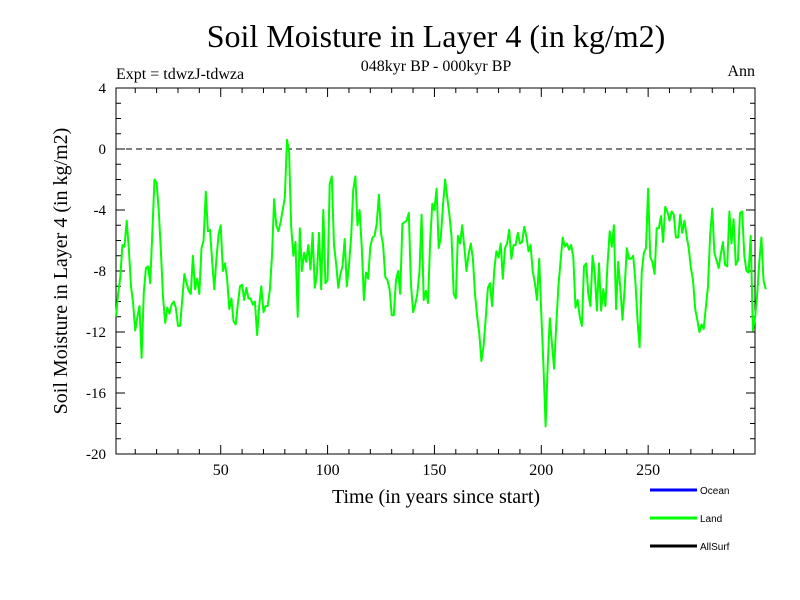  I want to click on chart-title: Soil Moisture in Layer 4 (in kg/m2), so click(436, 36).